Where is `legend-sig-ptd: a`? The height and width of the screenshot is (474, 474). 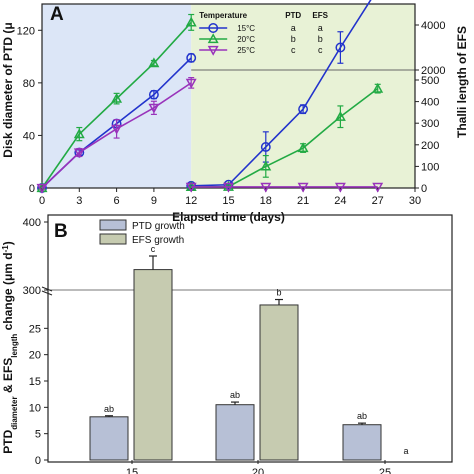
legend-sig-ptd: a is located at coordinates (293, 28).